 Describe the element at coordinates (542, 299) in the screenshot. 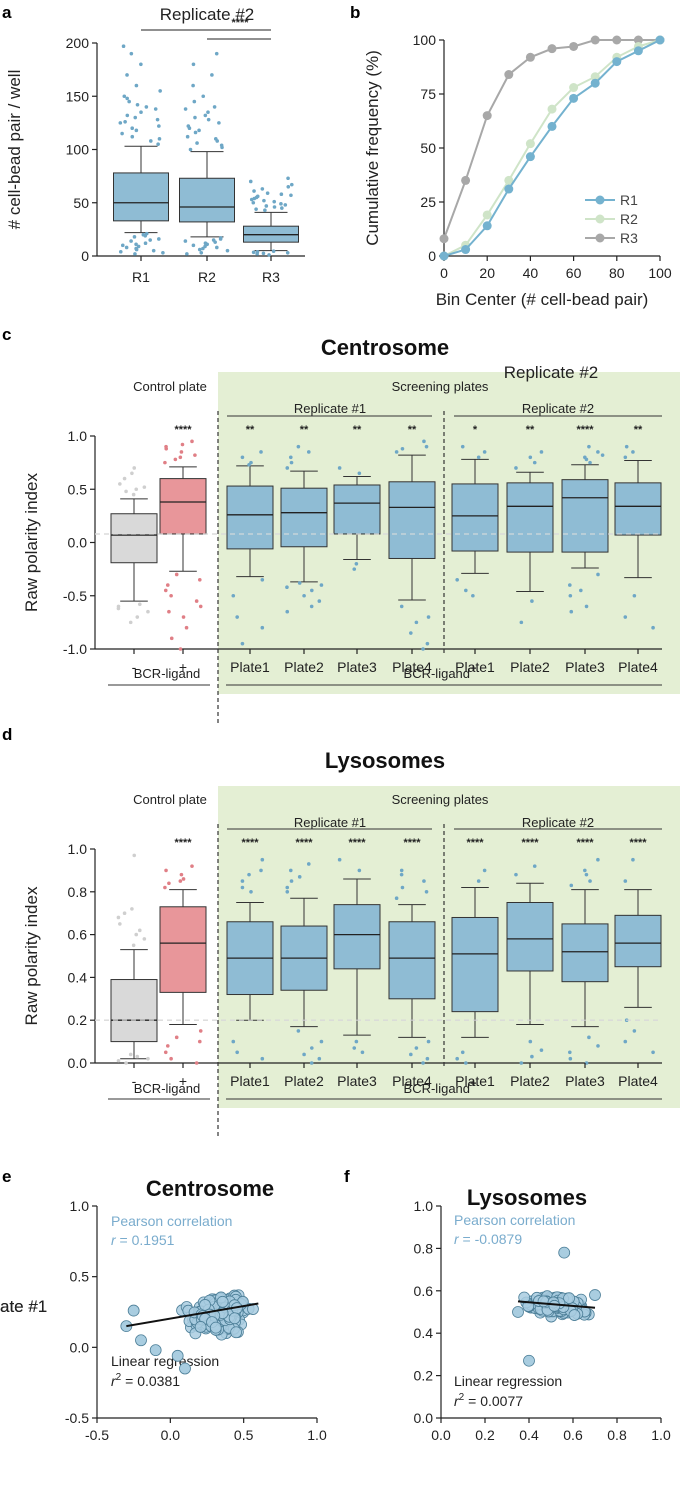

I see `b-x-axis-label: Bin Center (# cell-bead pair)` at that location.